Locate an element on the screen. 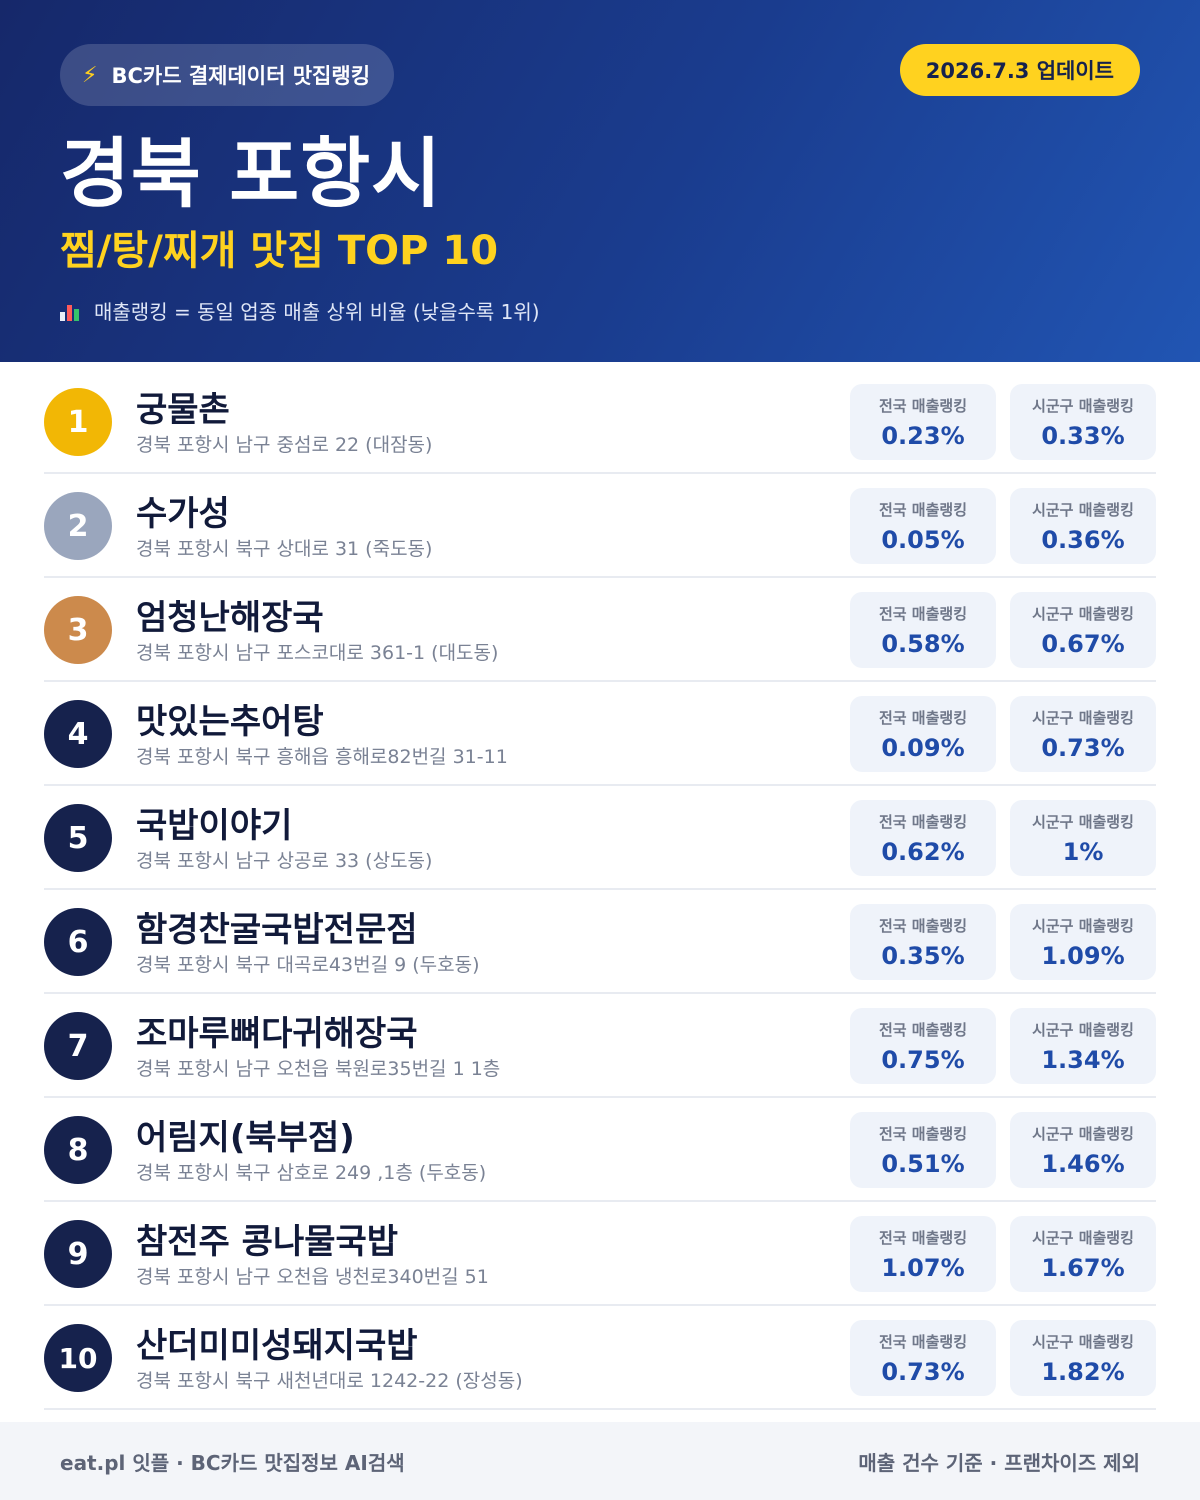 Image resolution: width=1200 pixels, height=1500 pixels. bar-chart-icon is located at coordinates (71, 311).